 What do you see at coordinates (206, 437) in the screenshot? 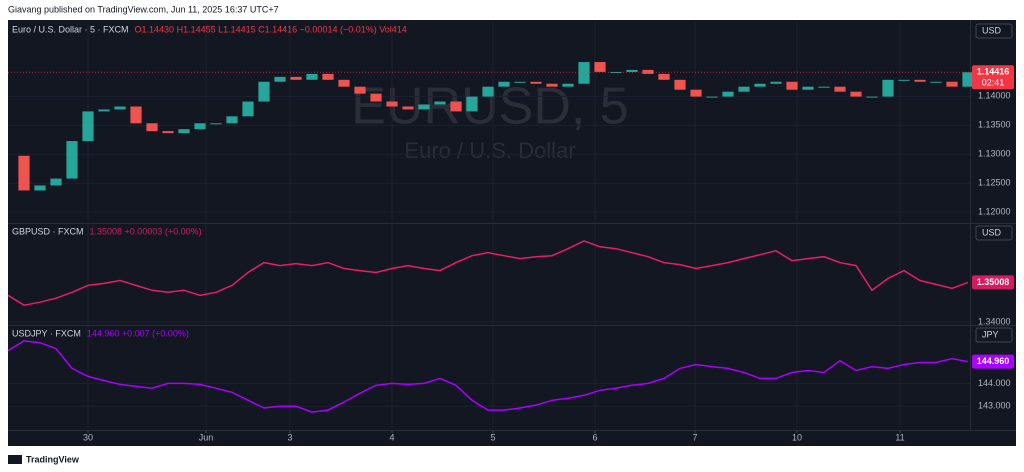
I see `x-tick-label: Jun` at bounding box center [206, 437].